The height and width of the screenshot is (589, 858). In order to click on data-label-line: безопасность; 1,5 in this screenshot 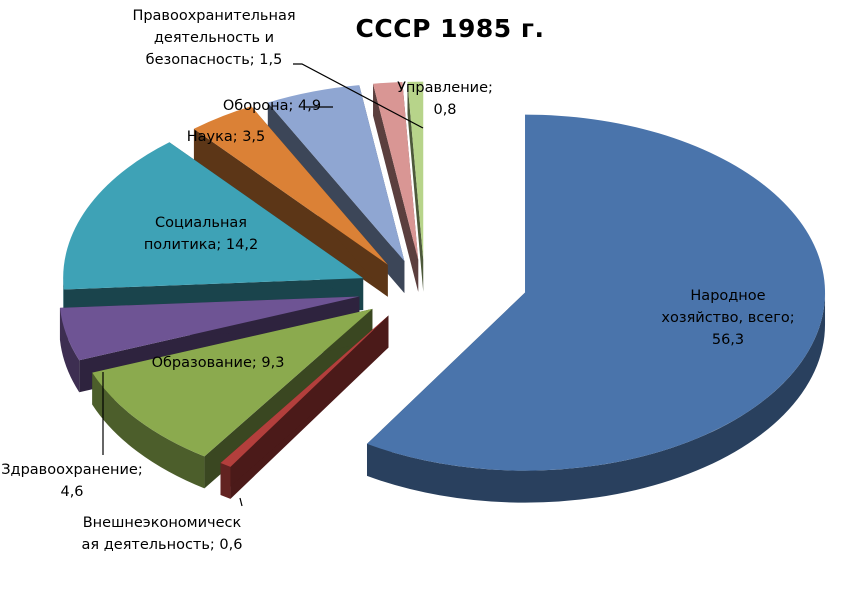, I will do `click(214, 60)`.